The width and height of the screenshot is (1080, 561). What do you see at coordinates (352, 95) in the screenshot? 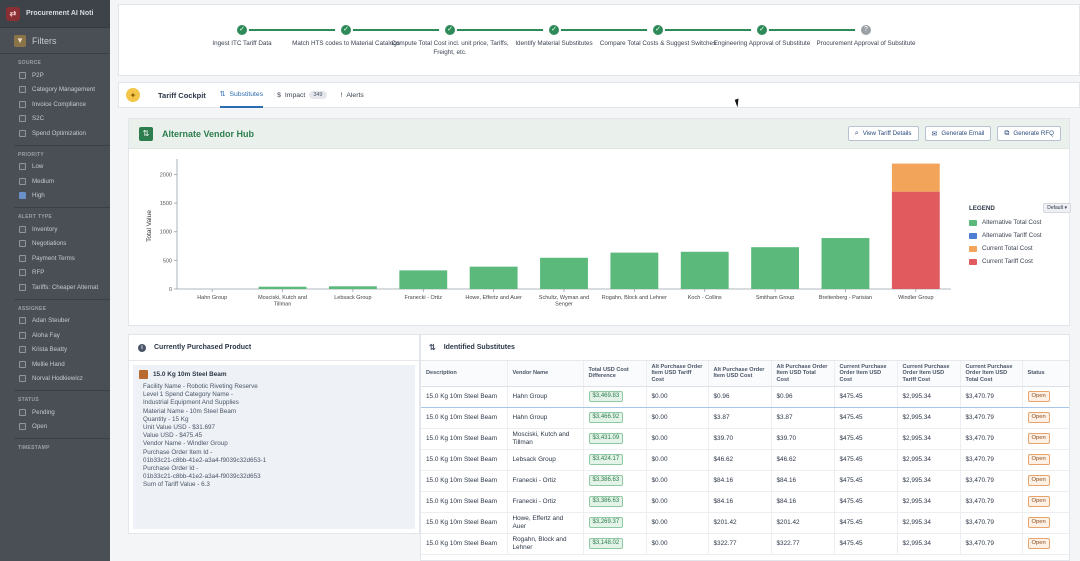
I see `tab-alerts: ! Alerts` at bounding box center [352, 95].